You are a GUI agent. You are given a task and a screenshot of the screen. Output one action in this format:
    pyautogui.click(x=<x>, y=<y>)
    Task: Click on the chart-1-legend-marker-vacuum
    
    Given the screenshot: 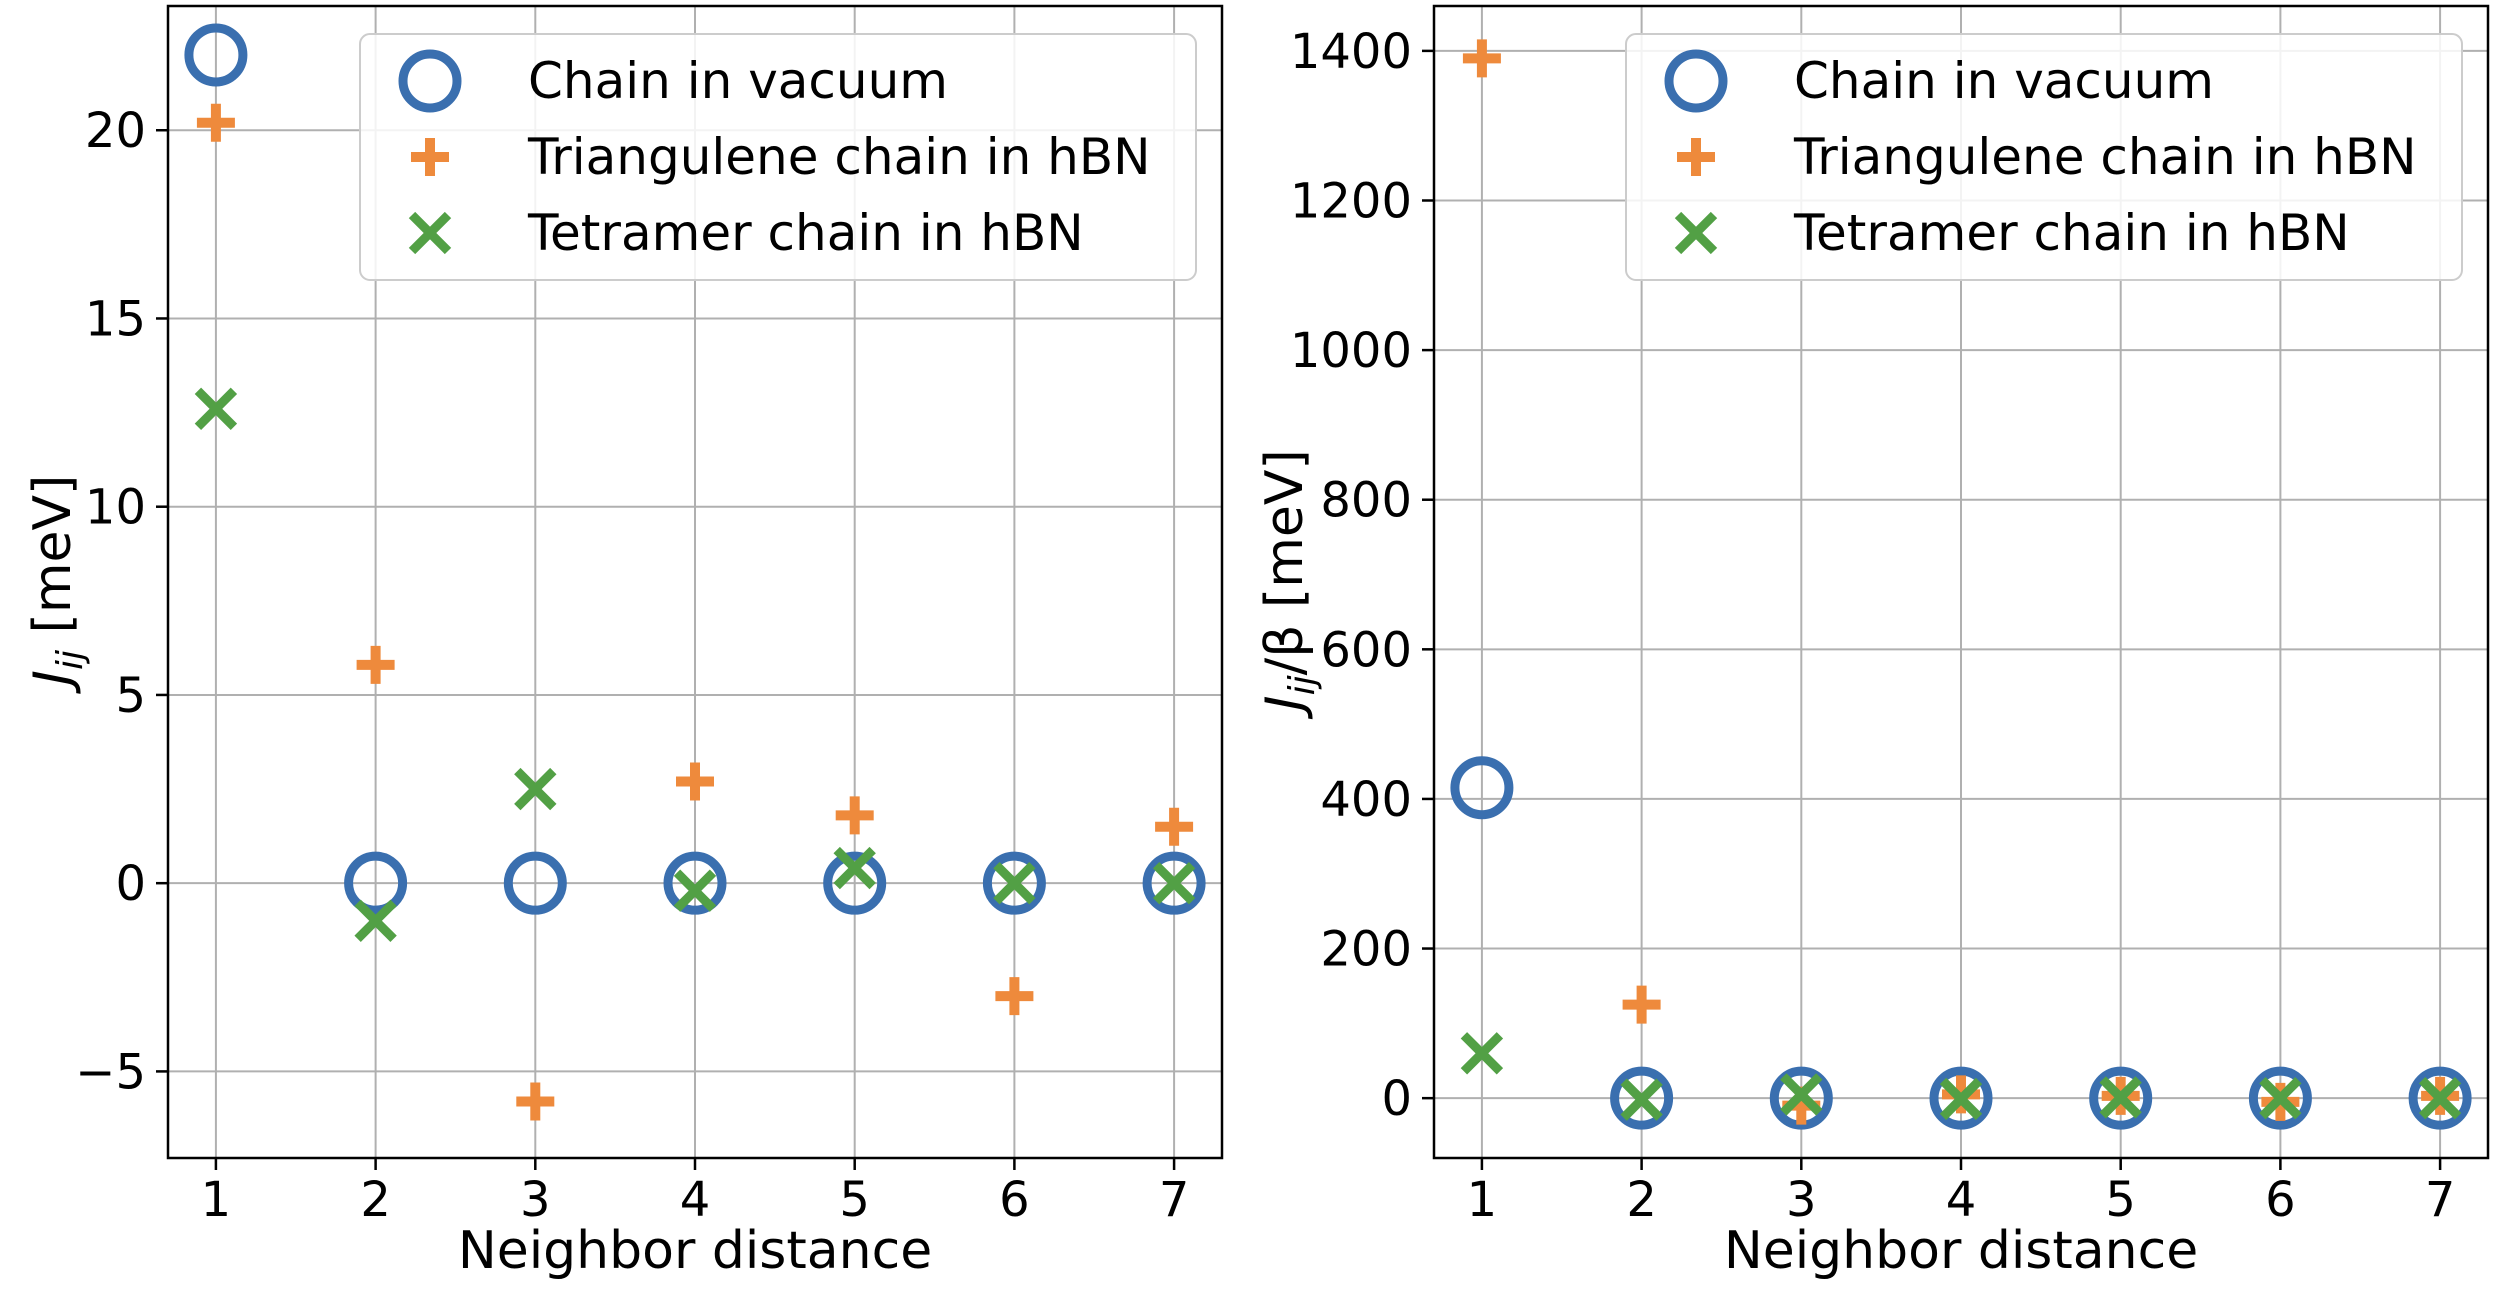 What is the action you would take?
    pyautogui.click(x=430, y=81)
    